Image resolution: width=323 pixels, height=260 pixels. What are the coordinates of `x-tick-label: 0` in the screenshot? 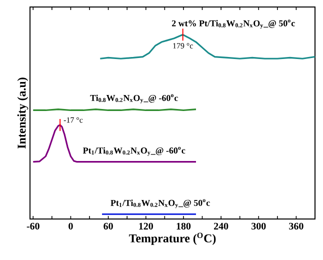 It's located at (70, 226).